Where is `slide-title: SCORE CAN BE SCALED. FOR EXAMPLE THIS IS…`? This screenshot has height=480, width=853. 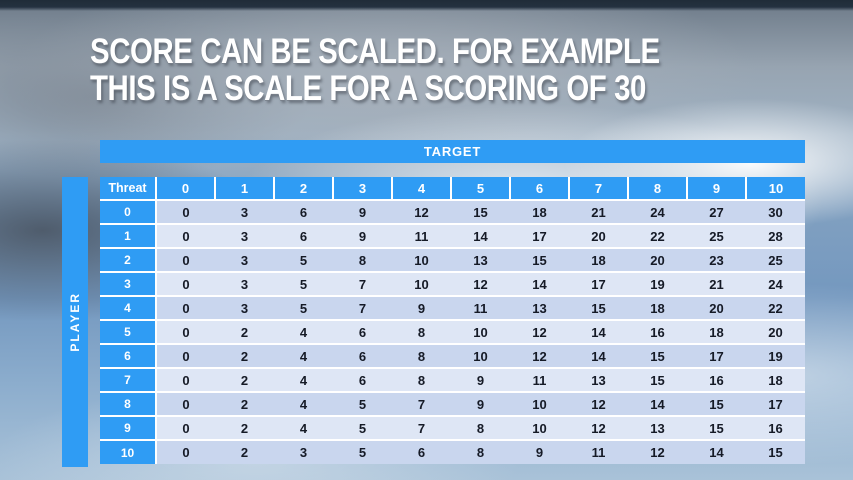 slide-title: SCORE CAN BE SCALED. FOR EXAMPLE THIS IS… is located at coordinates (375, 70).